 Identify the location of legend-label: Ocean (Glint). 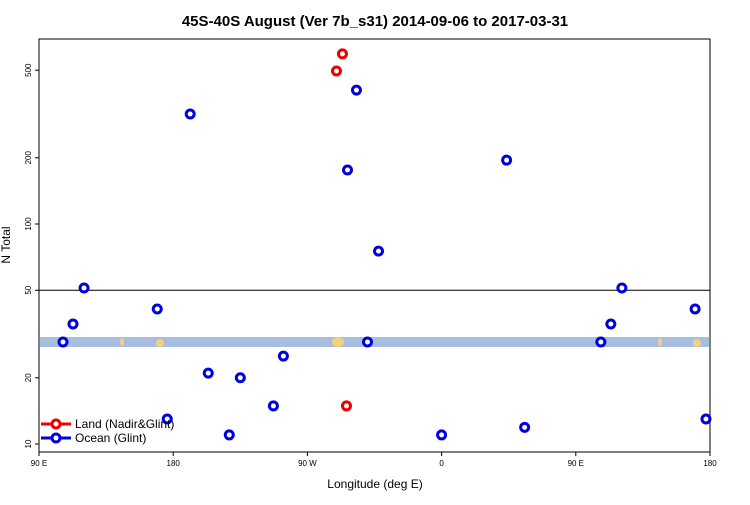
(110, 438).